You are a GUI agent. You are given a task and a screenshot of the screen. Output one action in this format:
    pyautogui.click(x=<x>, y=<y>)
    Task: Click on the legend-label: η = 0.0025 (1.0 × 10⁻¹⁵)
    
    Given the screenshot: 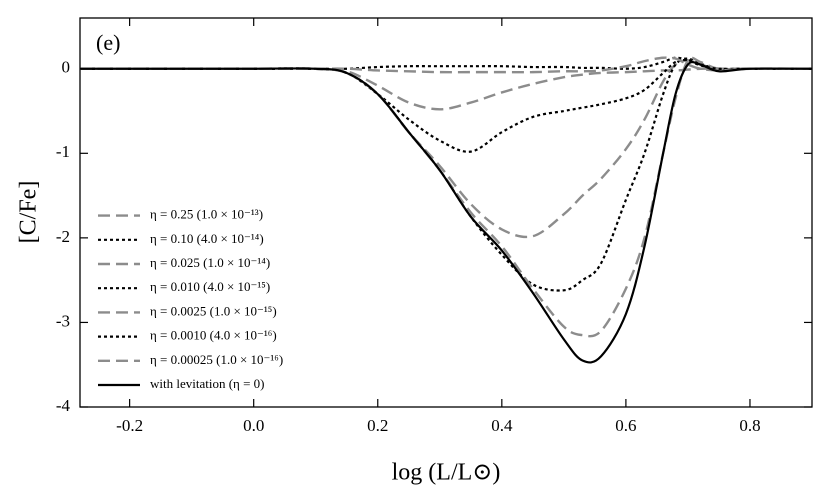 What is the action you would take?
    pyautogui.click(x=213, y=310)
    